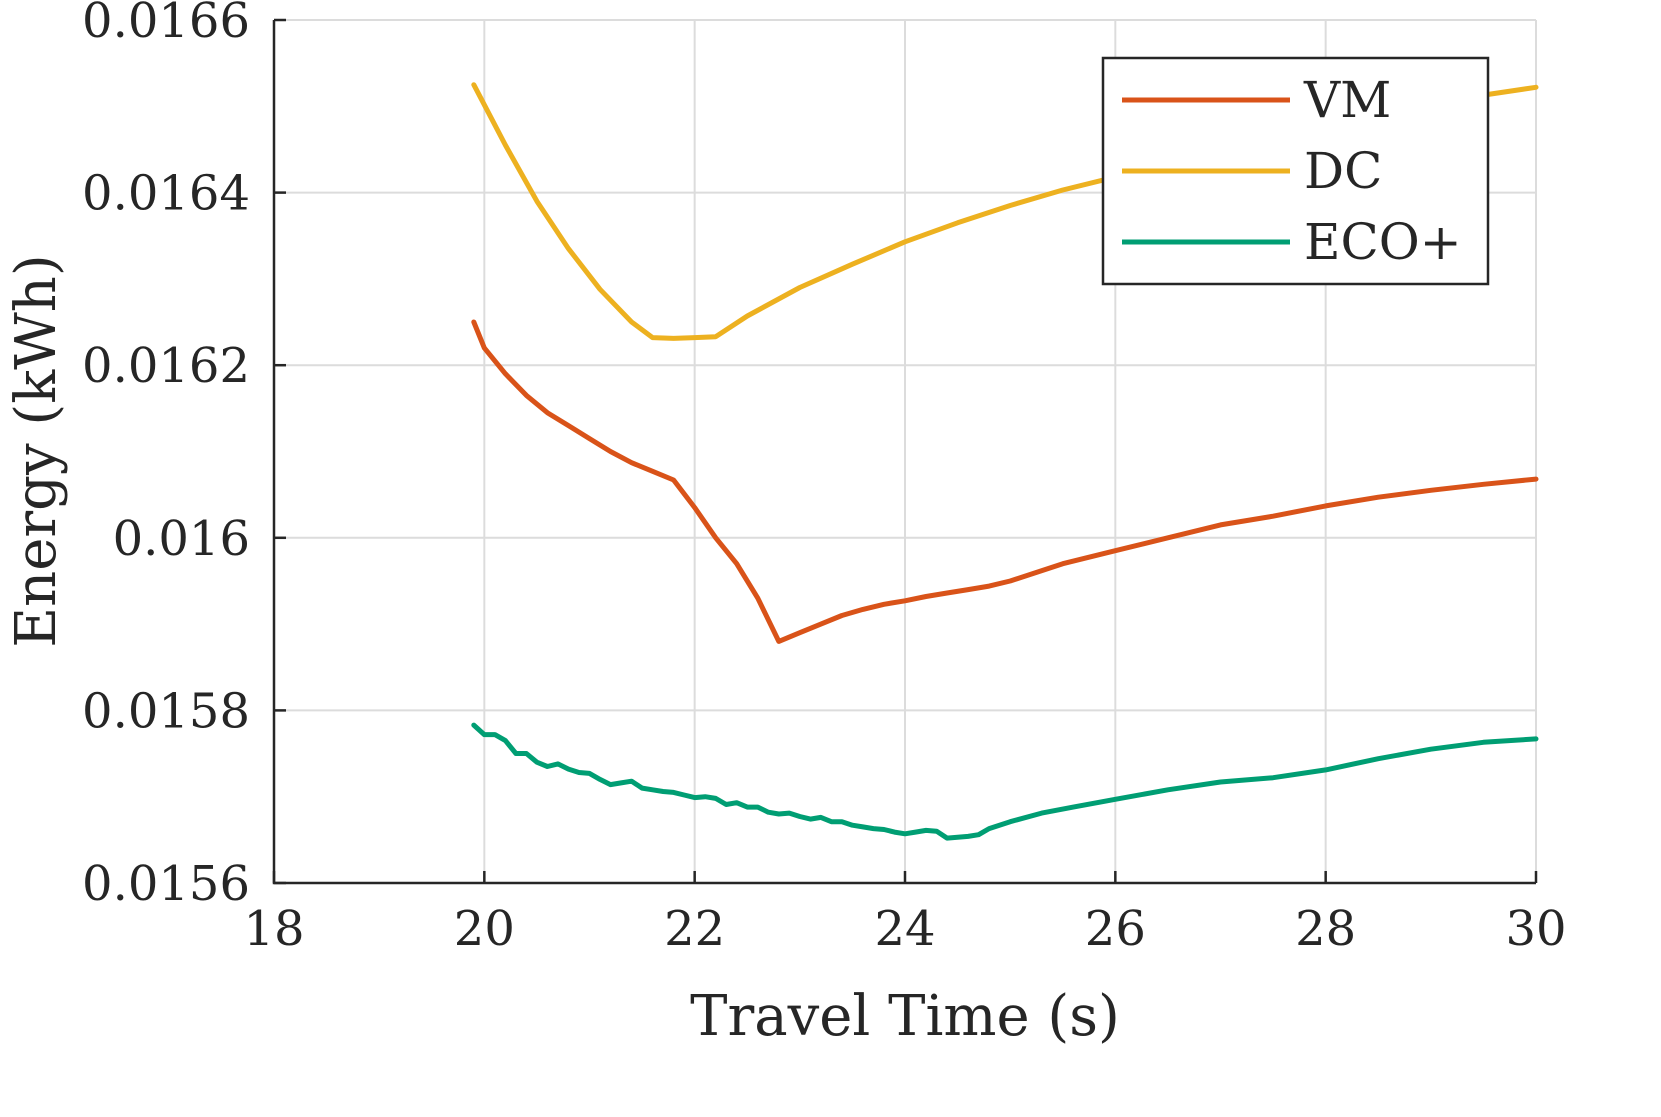 The height and width of the screenshot is (1117, 1661). Describe the element at coordinates (166, 194) in the screenshot. I see `y-tick-label: 0.0164` at that location.